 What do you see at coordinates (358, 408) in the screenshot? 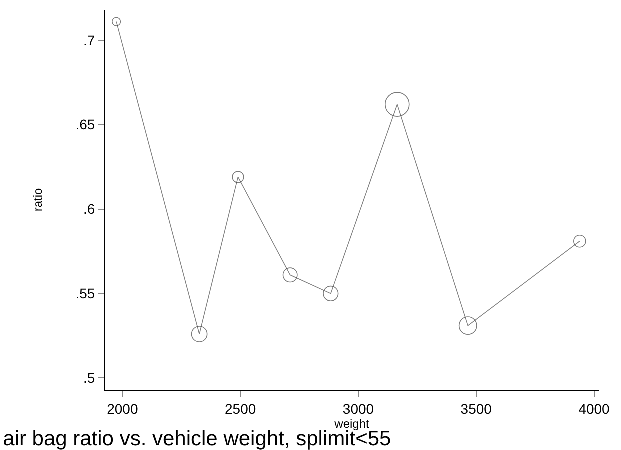
I see `x-tick-label: 3000` at bounding box center [358, 408].